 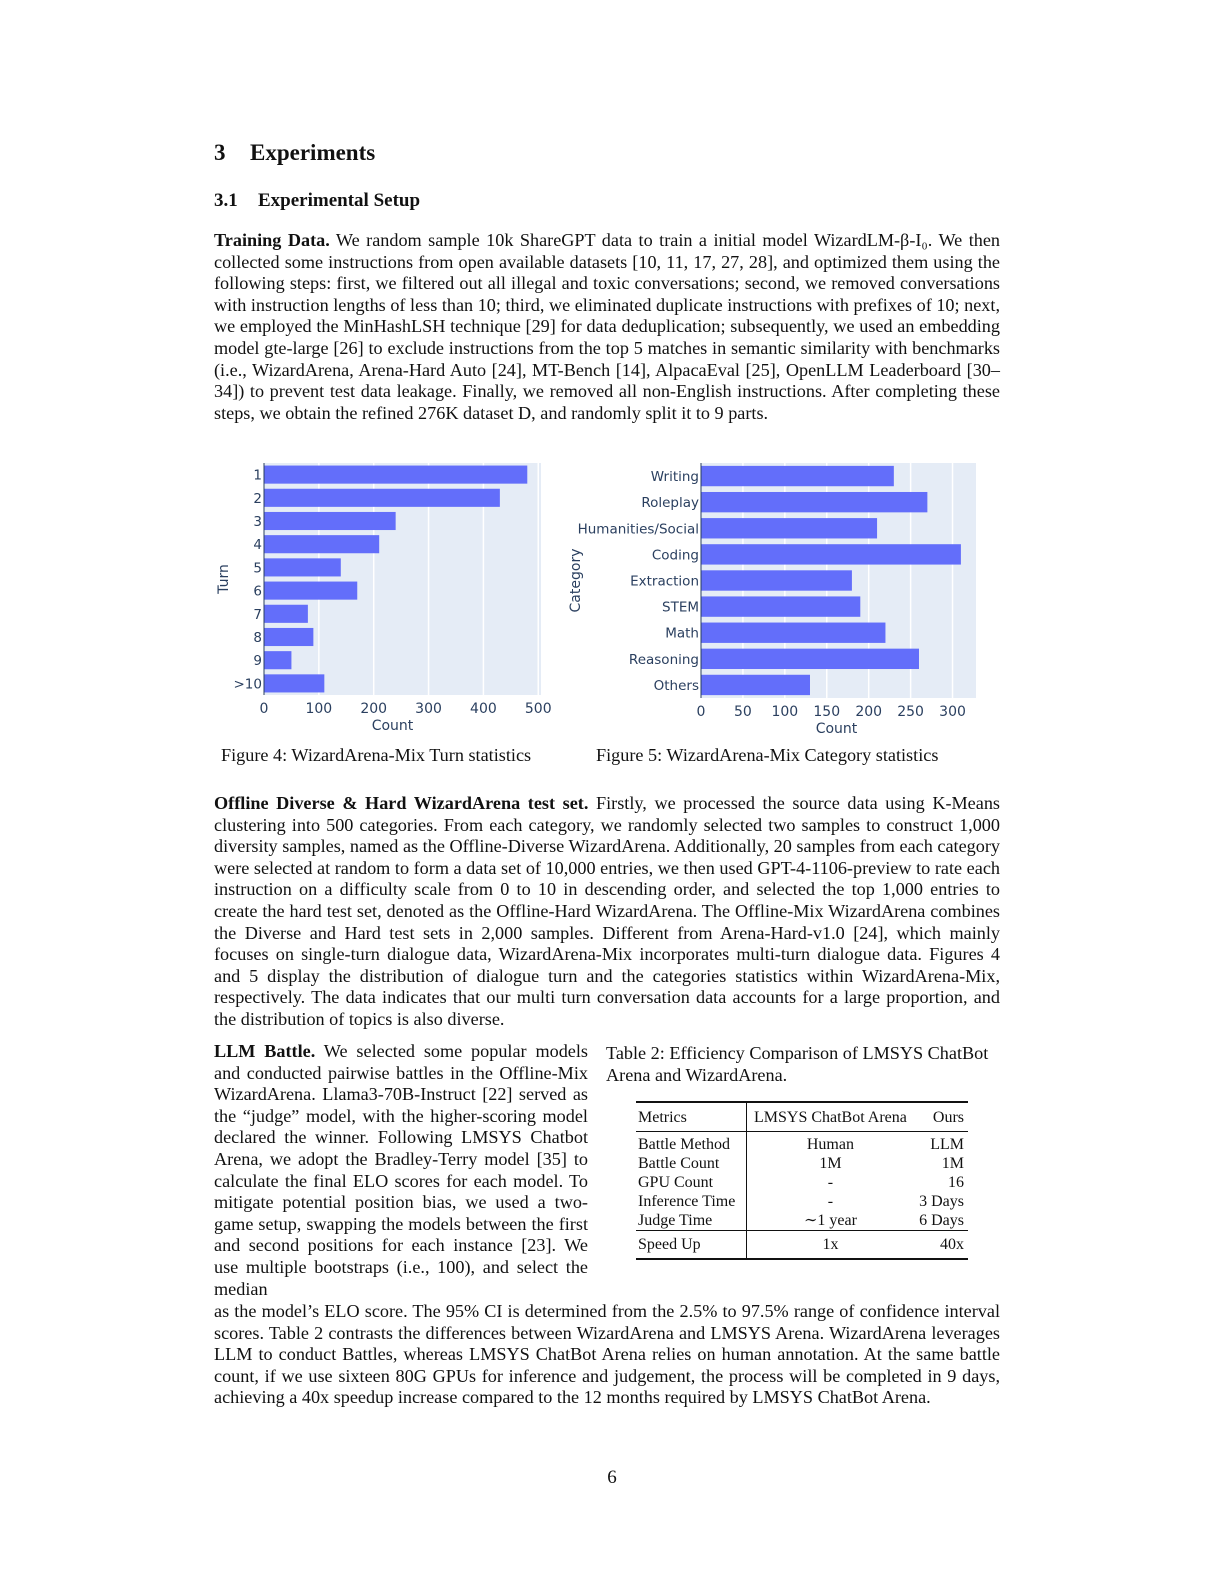 What do you see at coordinates (956, 1182) in the screenshot?
I see `table-cell: 16` at bounding box center [956, 1182].